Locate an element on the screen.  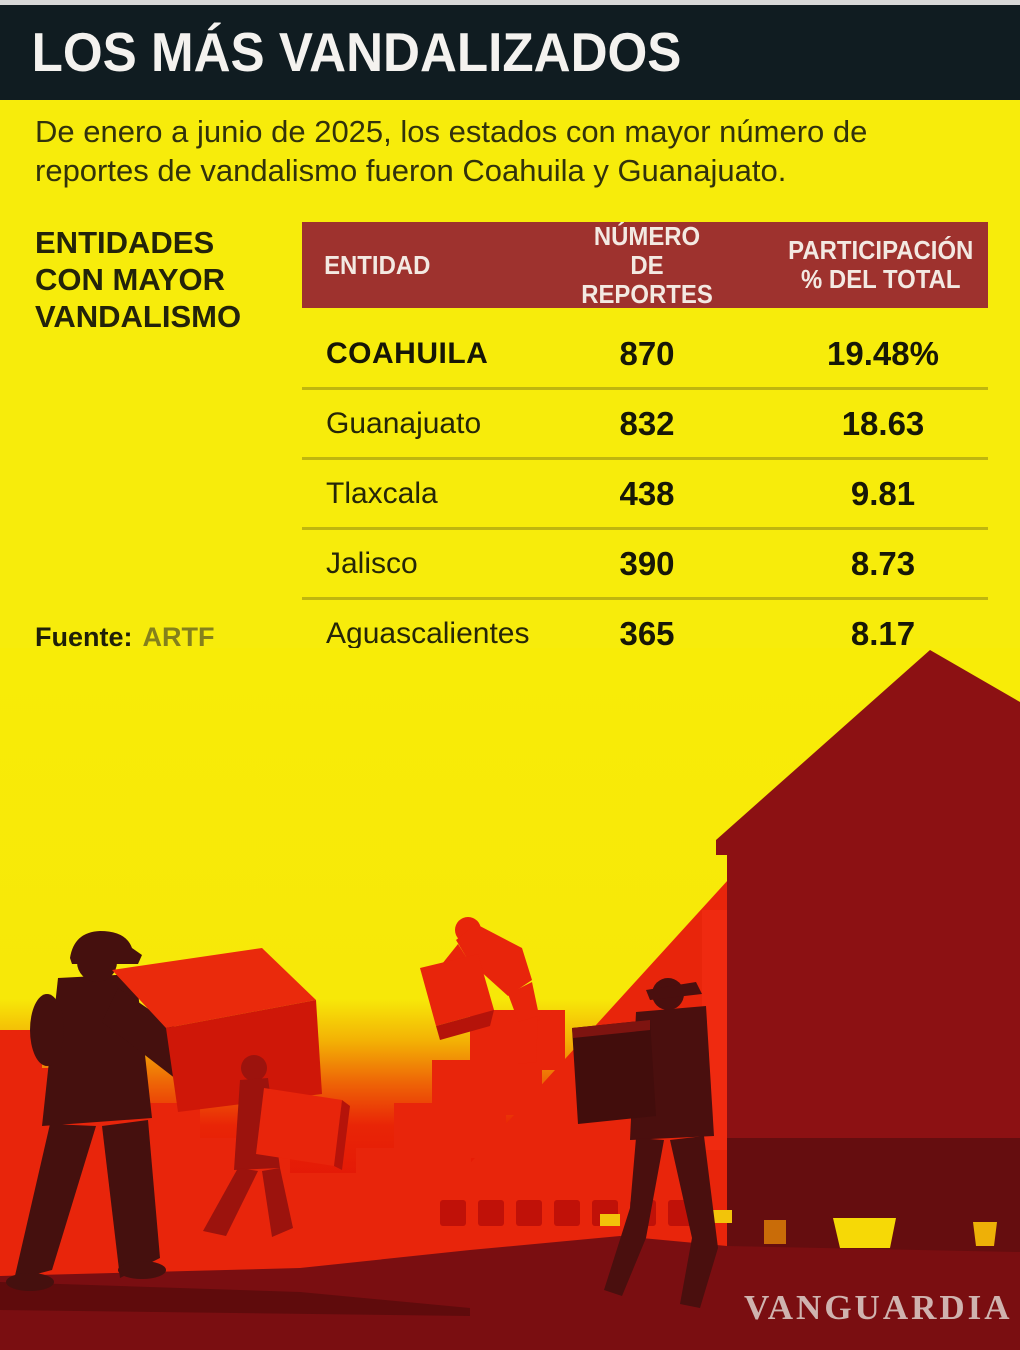
stolen-box-left is located at coordinates (217, 1030).